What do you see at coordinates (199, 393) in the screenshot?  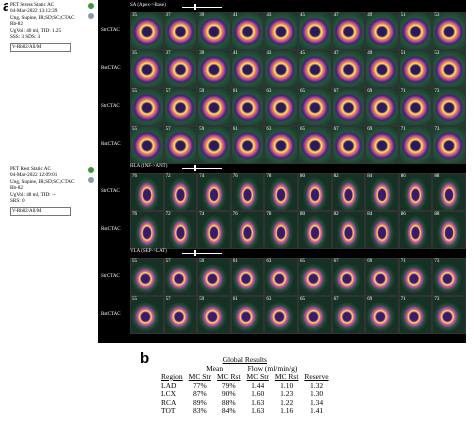 I see `table-cell: 87%` at bounding box center [199, 393].